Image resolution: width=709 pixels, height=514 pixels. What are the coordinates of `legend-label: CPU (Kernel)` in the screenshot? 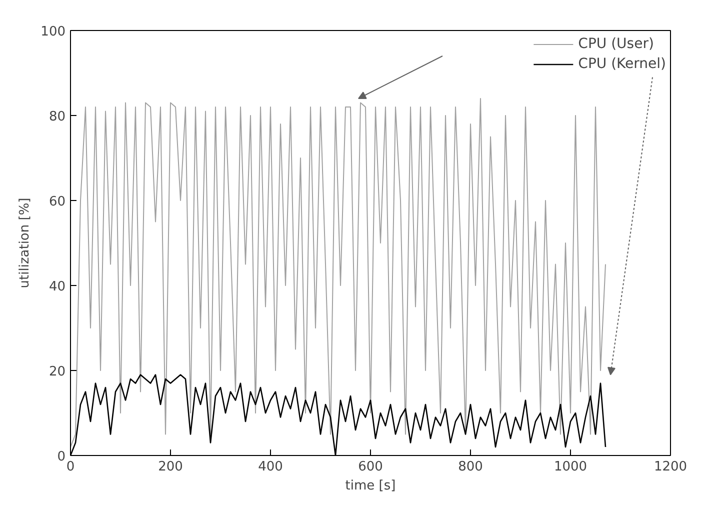 It's located at (622, 64).